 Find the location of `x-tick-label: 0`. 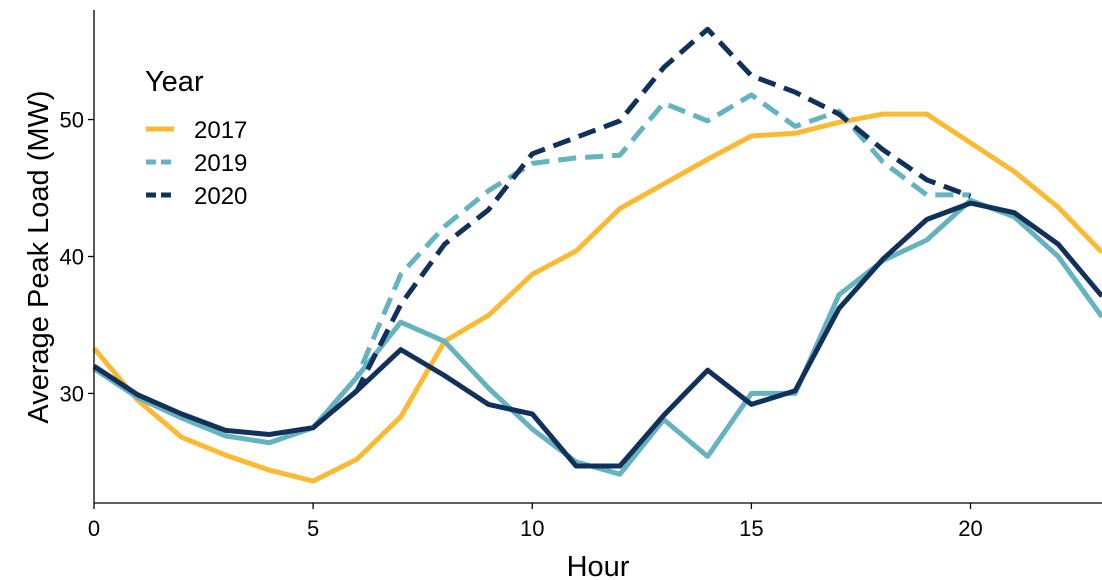

x-tick-label: 0 is located at coordinates (94, 528).